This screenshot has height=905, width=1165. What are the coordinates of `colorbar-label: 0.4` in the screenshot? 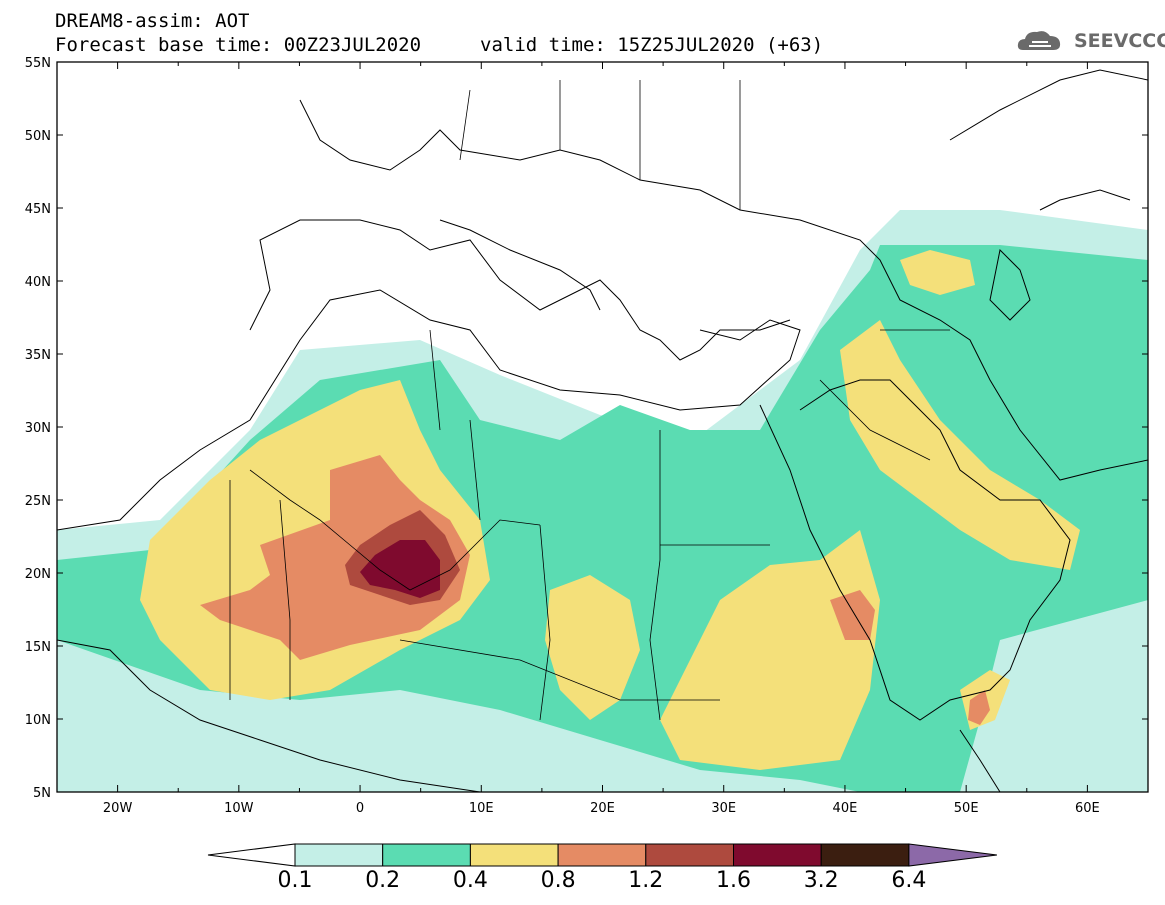 It's located at (470, 880).